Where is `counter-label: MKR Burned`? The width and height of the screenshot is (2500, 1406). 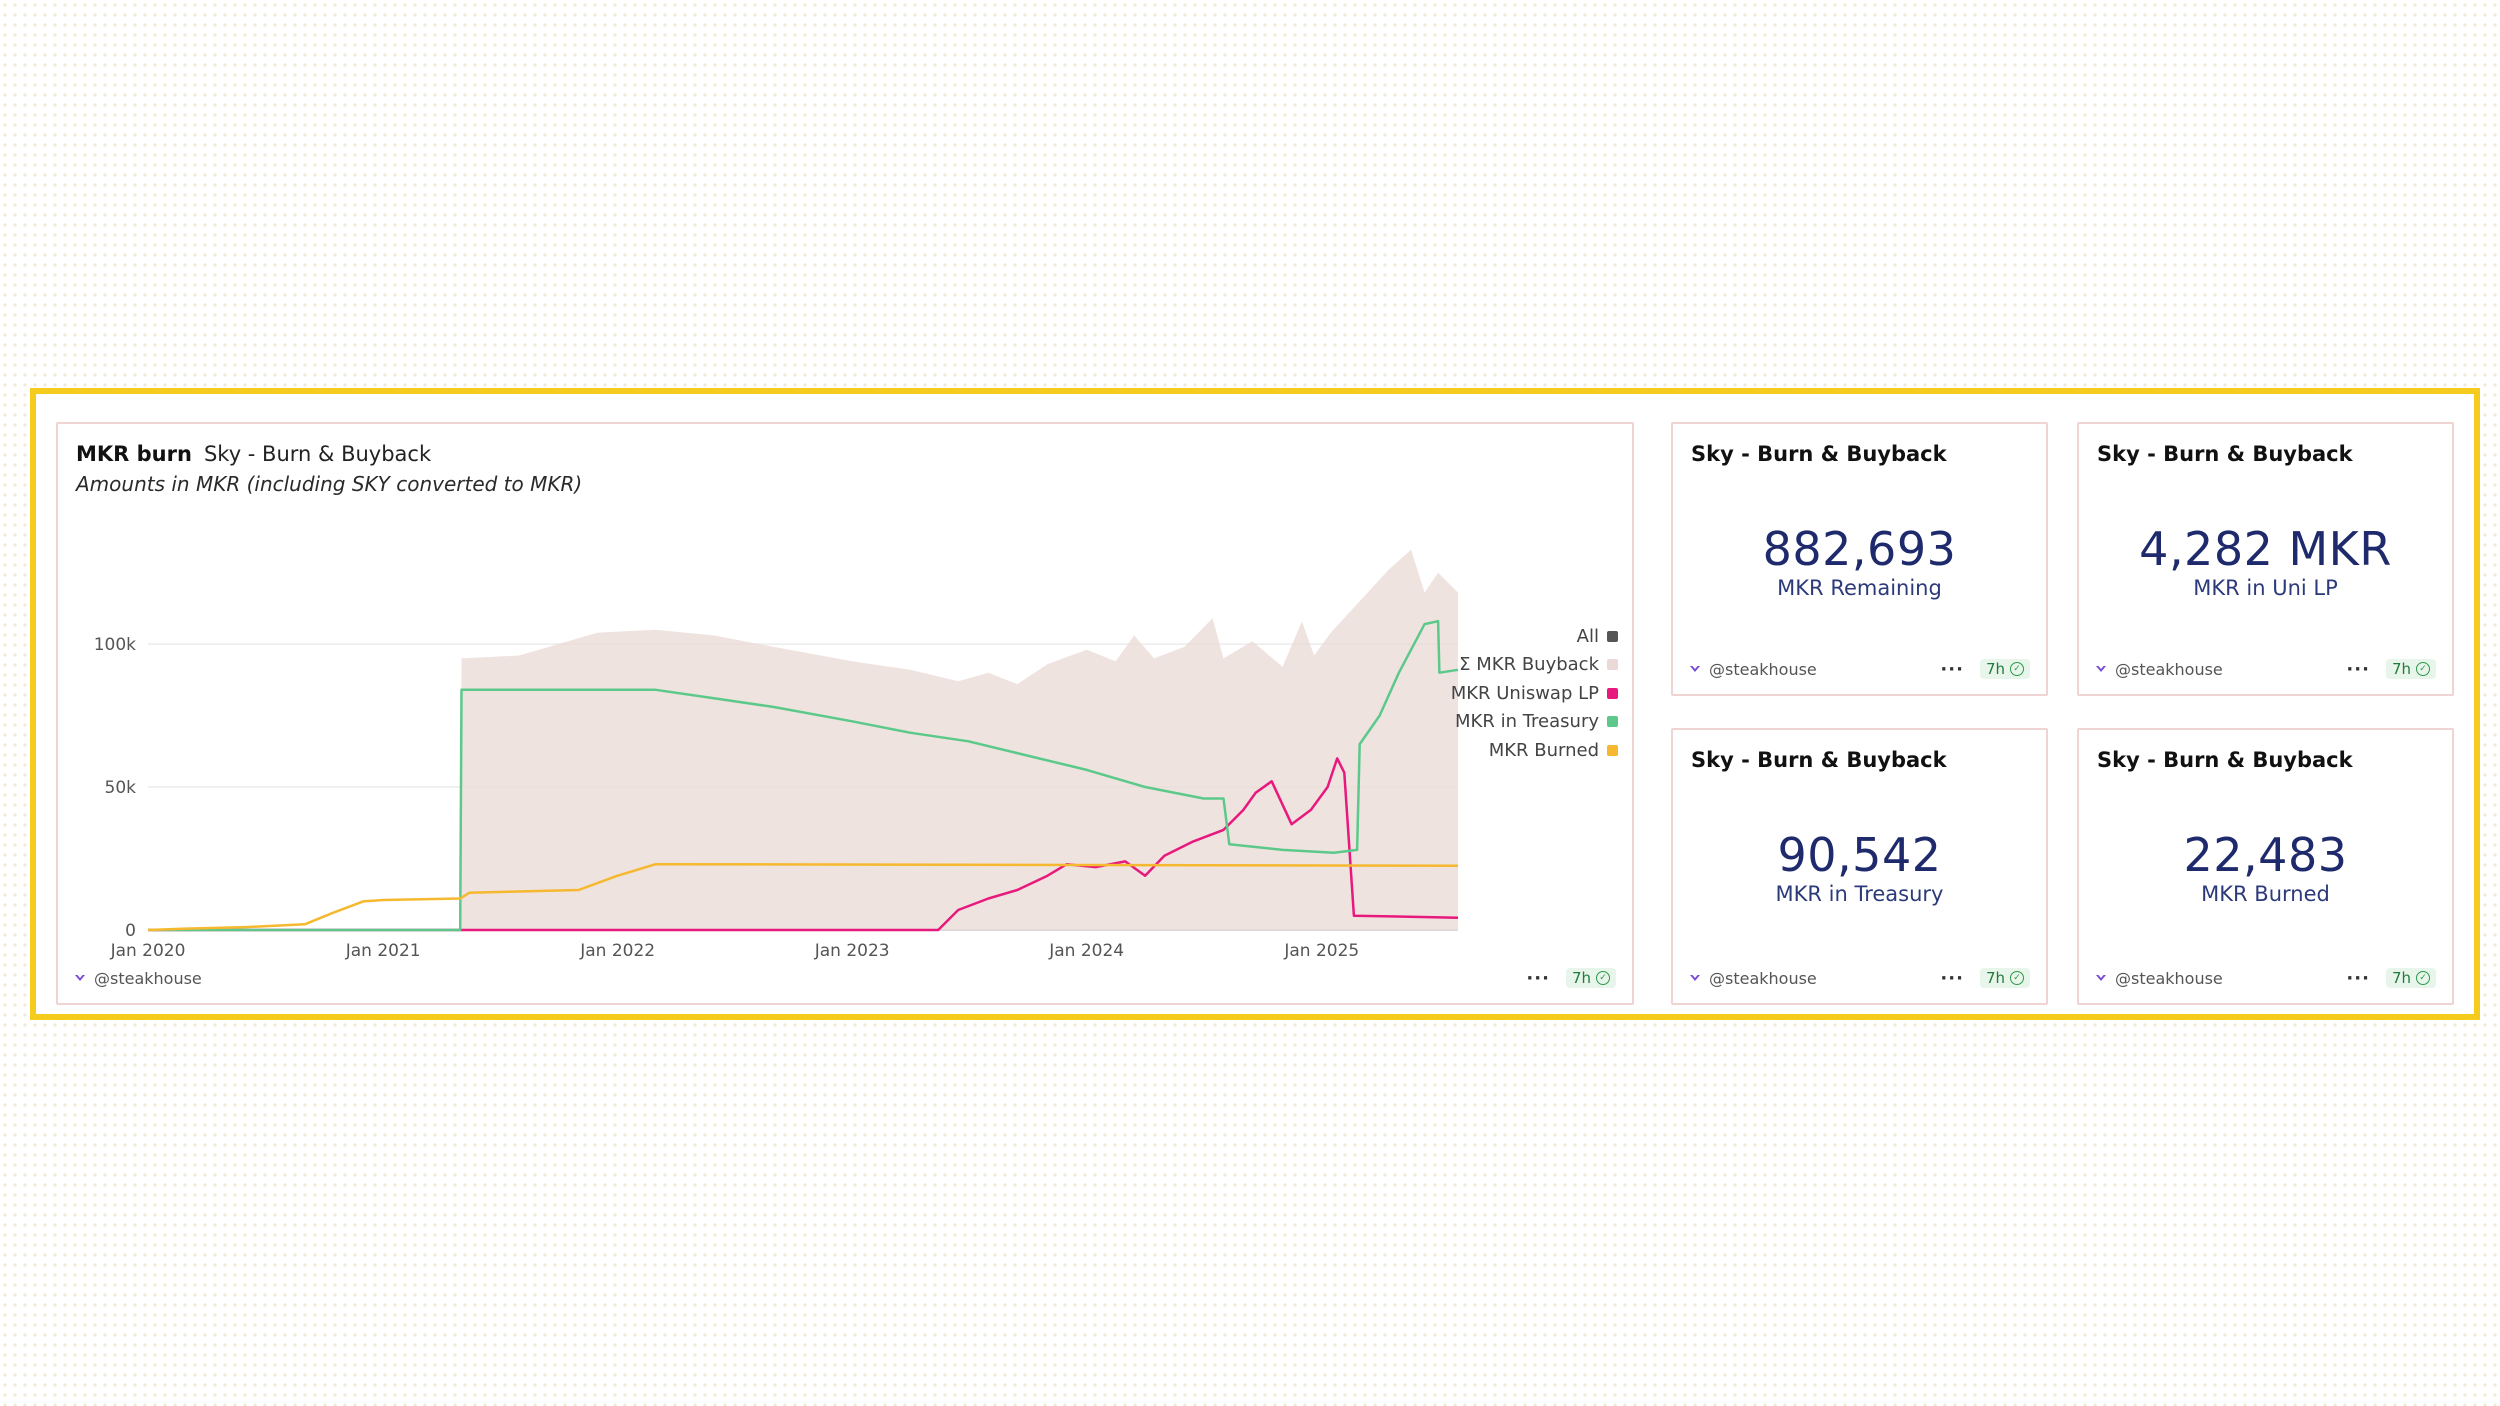
counter-label: MKR Burned is located at coordinates (2265, 894).